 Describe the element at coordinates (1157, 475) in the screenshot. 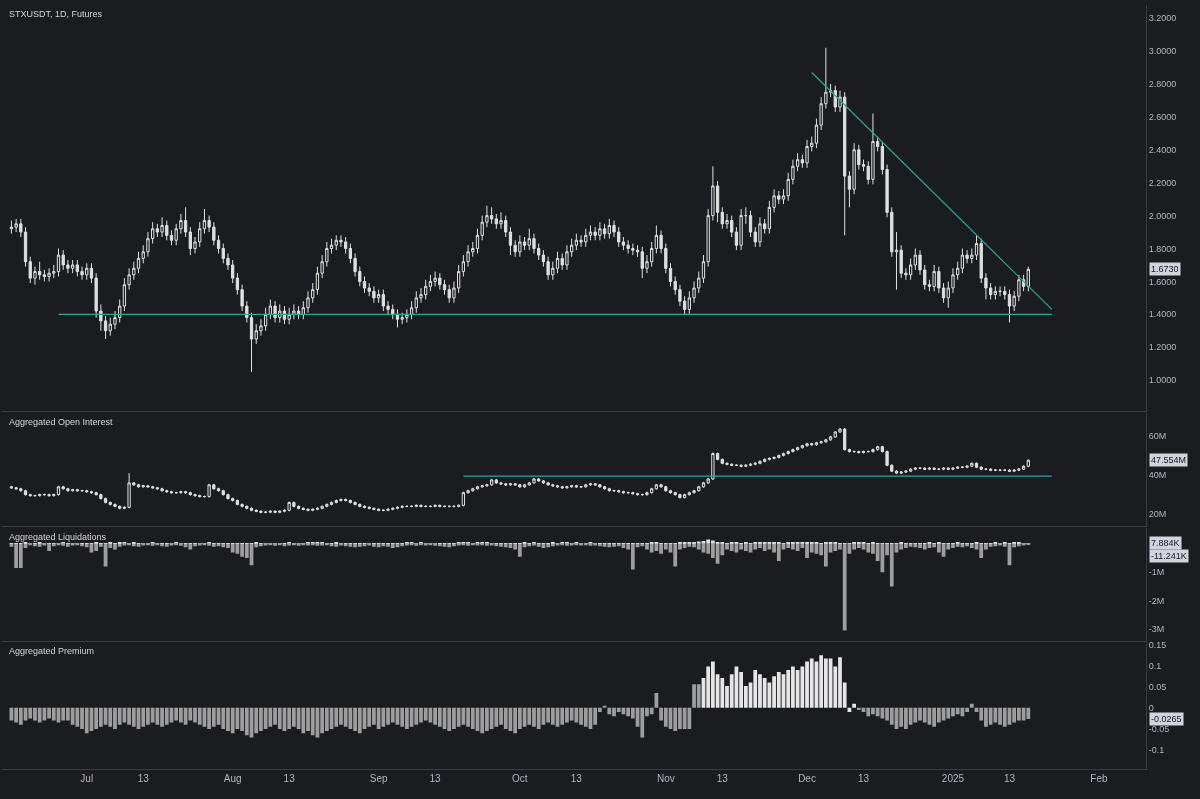

I see `y-tick-label: 40M` at that location.